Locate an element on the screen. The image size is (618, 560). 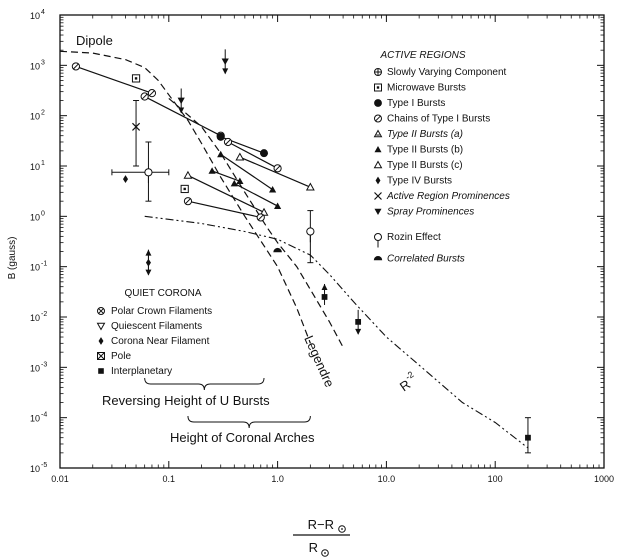
legend-active-item: Slowly Varying Component is located at coordinates (447, 72).